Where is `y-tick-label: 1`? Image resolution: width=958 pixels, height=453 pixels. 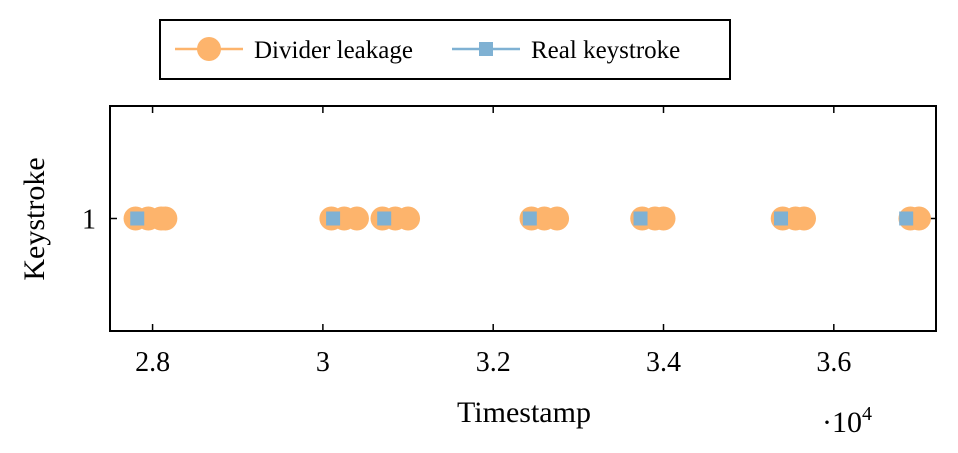
y-tick-label: 1 is located at coordinates (89, 220).